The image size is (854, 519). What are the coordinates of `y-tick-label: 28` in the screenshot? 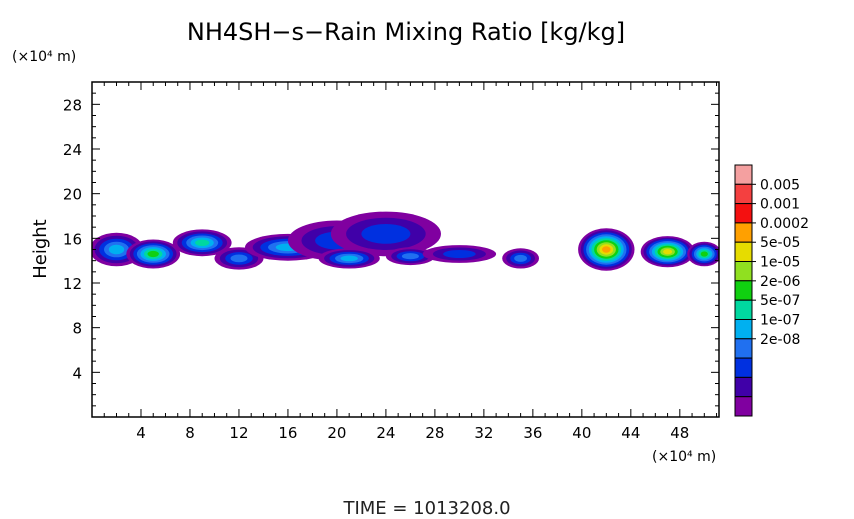 It's located at (72, 105).